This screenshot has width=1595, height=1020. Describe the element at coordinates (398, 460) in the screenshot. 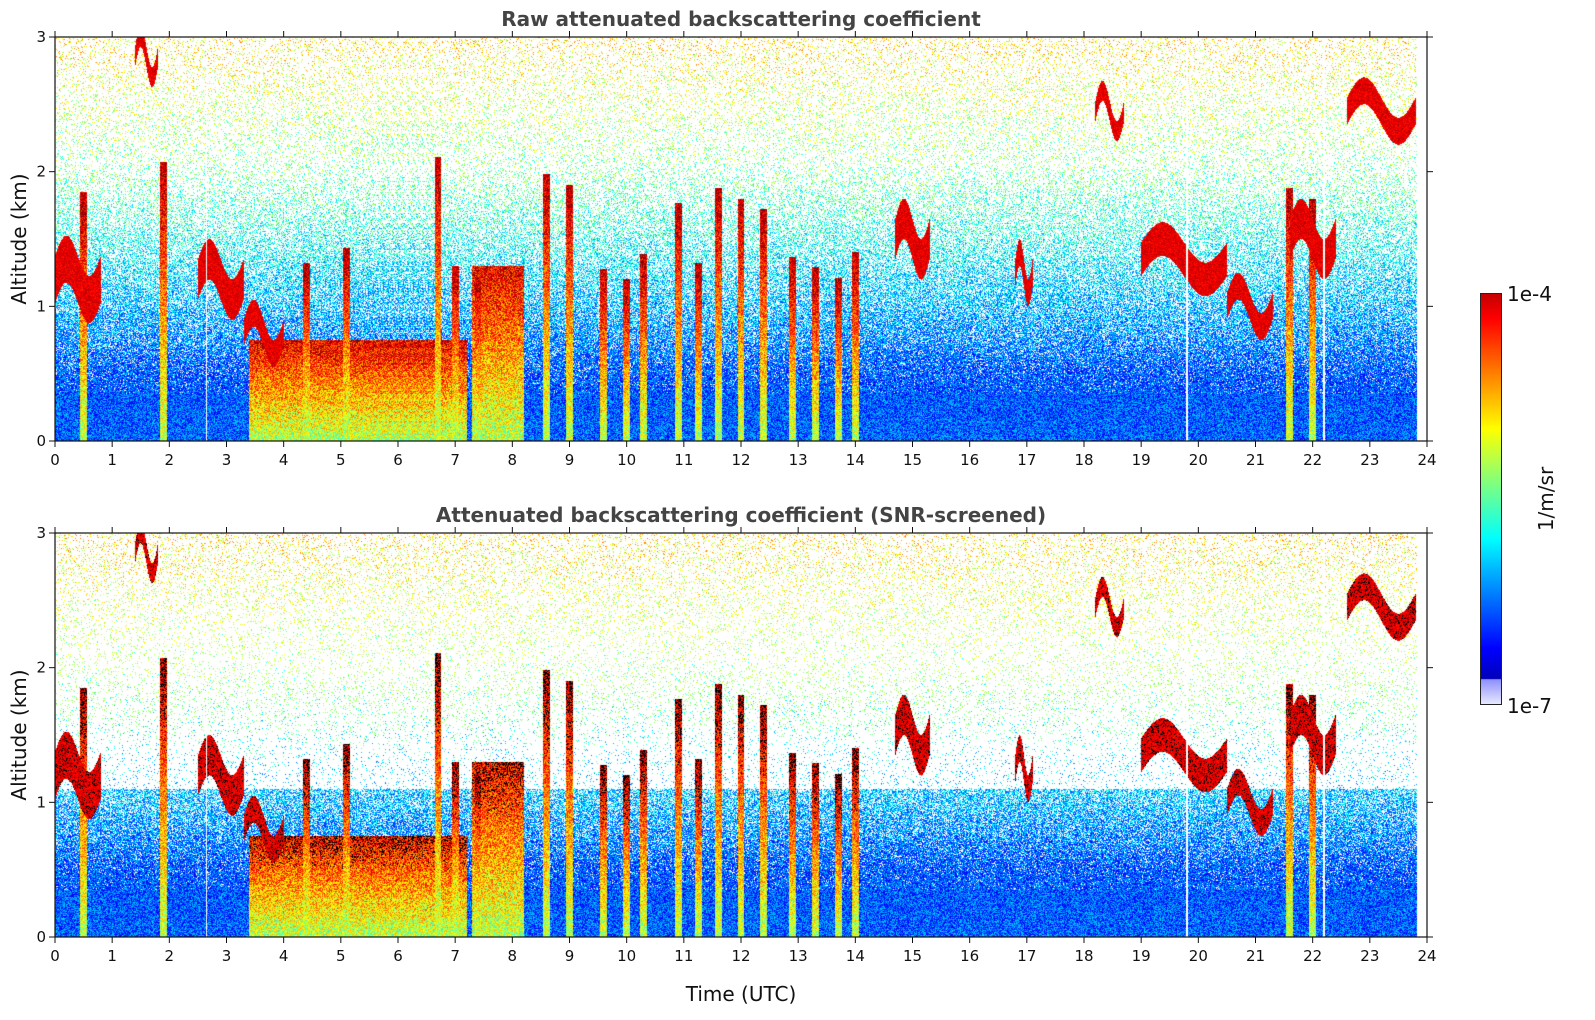

I see `x-tick-label: 6` at that location.